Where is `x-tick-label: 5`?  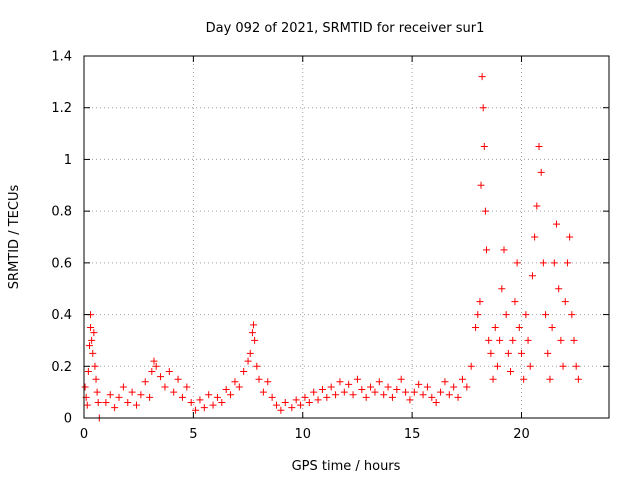 x-tick-label: 5 is located at coordinates (193, 434).